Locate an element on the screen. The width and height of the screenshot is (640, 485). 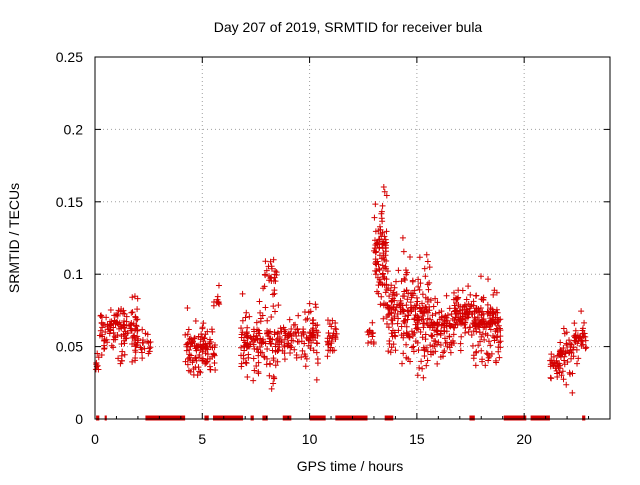
y-tick-label: 0.05 is located at coordinates (69, 347).